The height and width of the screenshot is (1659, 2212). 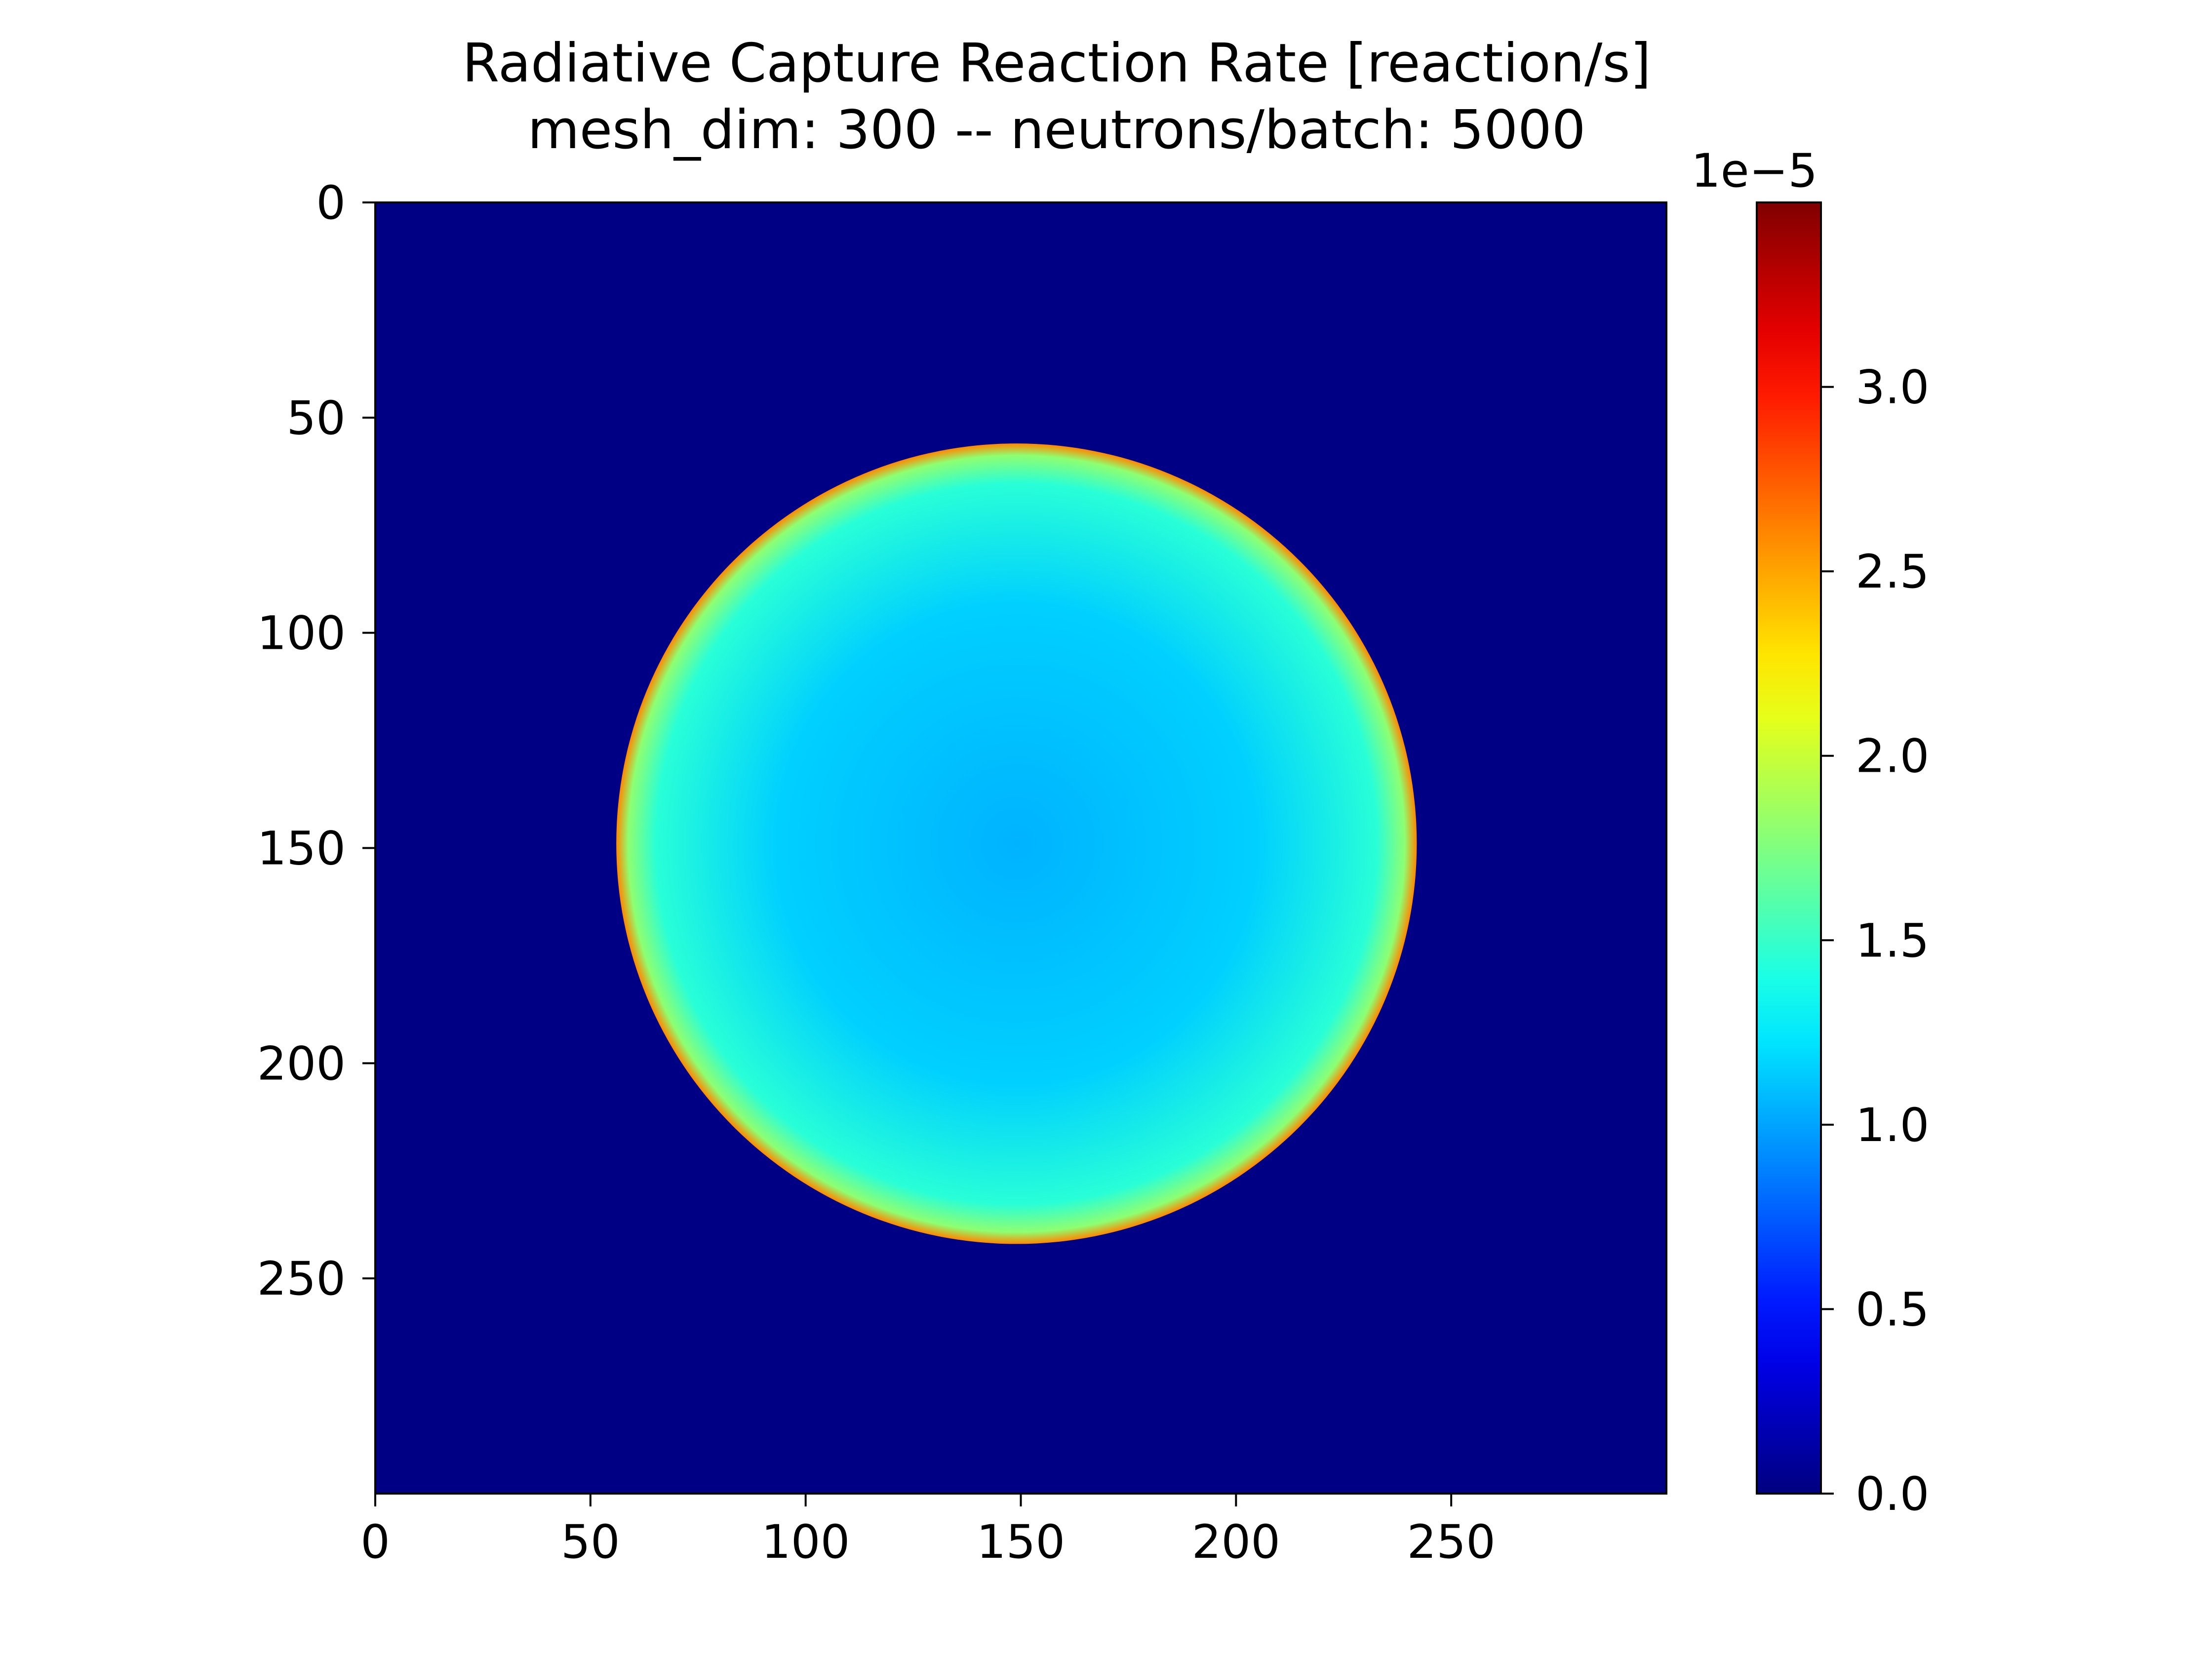 What do you see at coordinates (806, 1542) in the screenshot?
I see `x-tick-label: 100` at bounding box center [806, 1542].